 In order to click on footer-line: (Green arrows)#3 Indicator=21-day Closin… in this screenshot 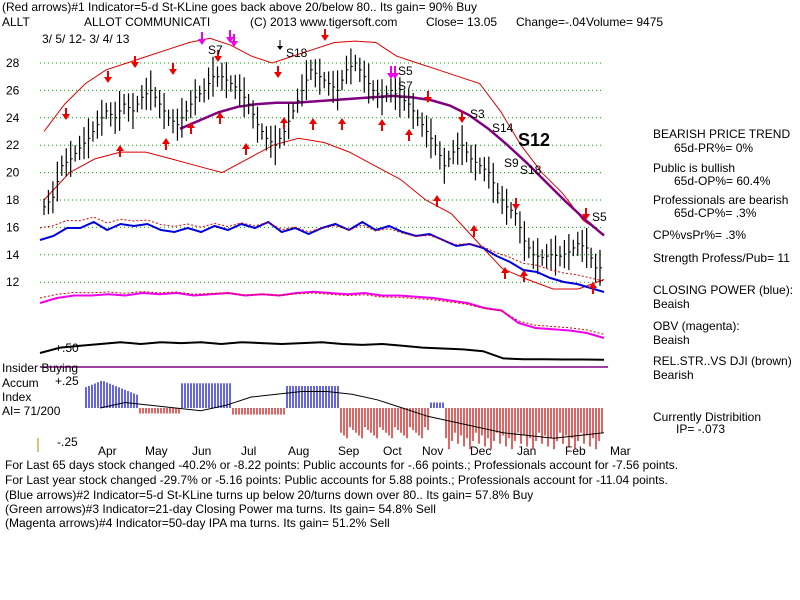, I will do `click(220, 509)`.